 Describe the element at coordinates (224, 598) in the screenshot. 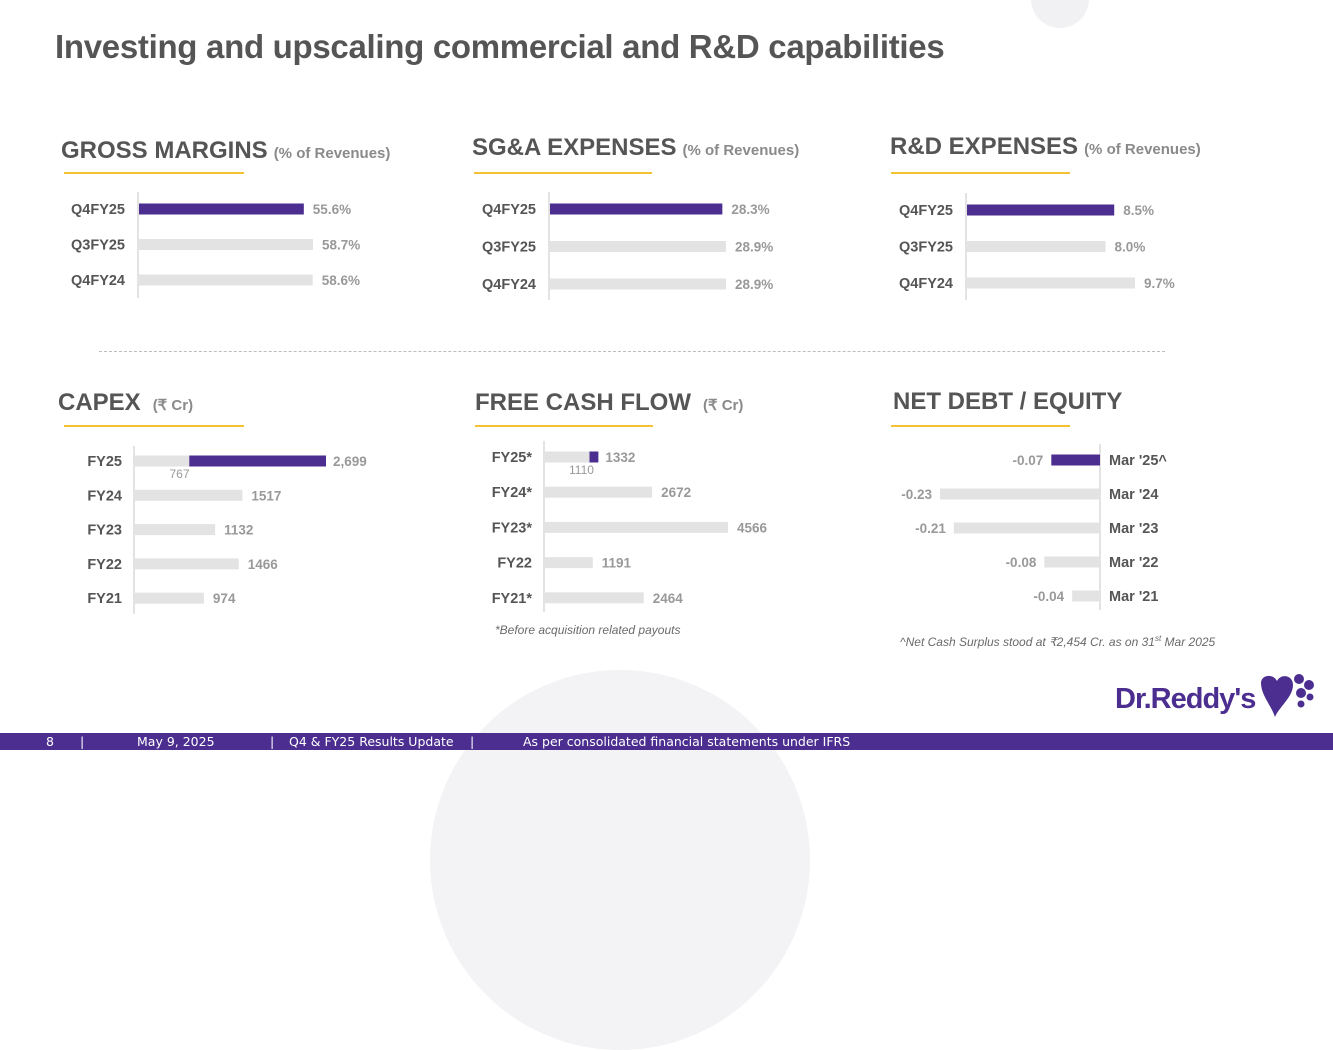

I see `capex-value-label: 974` at that location.